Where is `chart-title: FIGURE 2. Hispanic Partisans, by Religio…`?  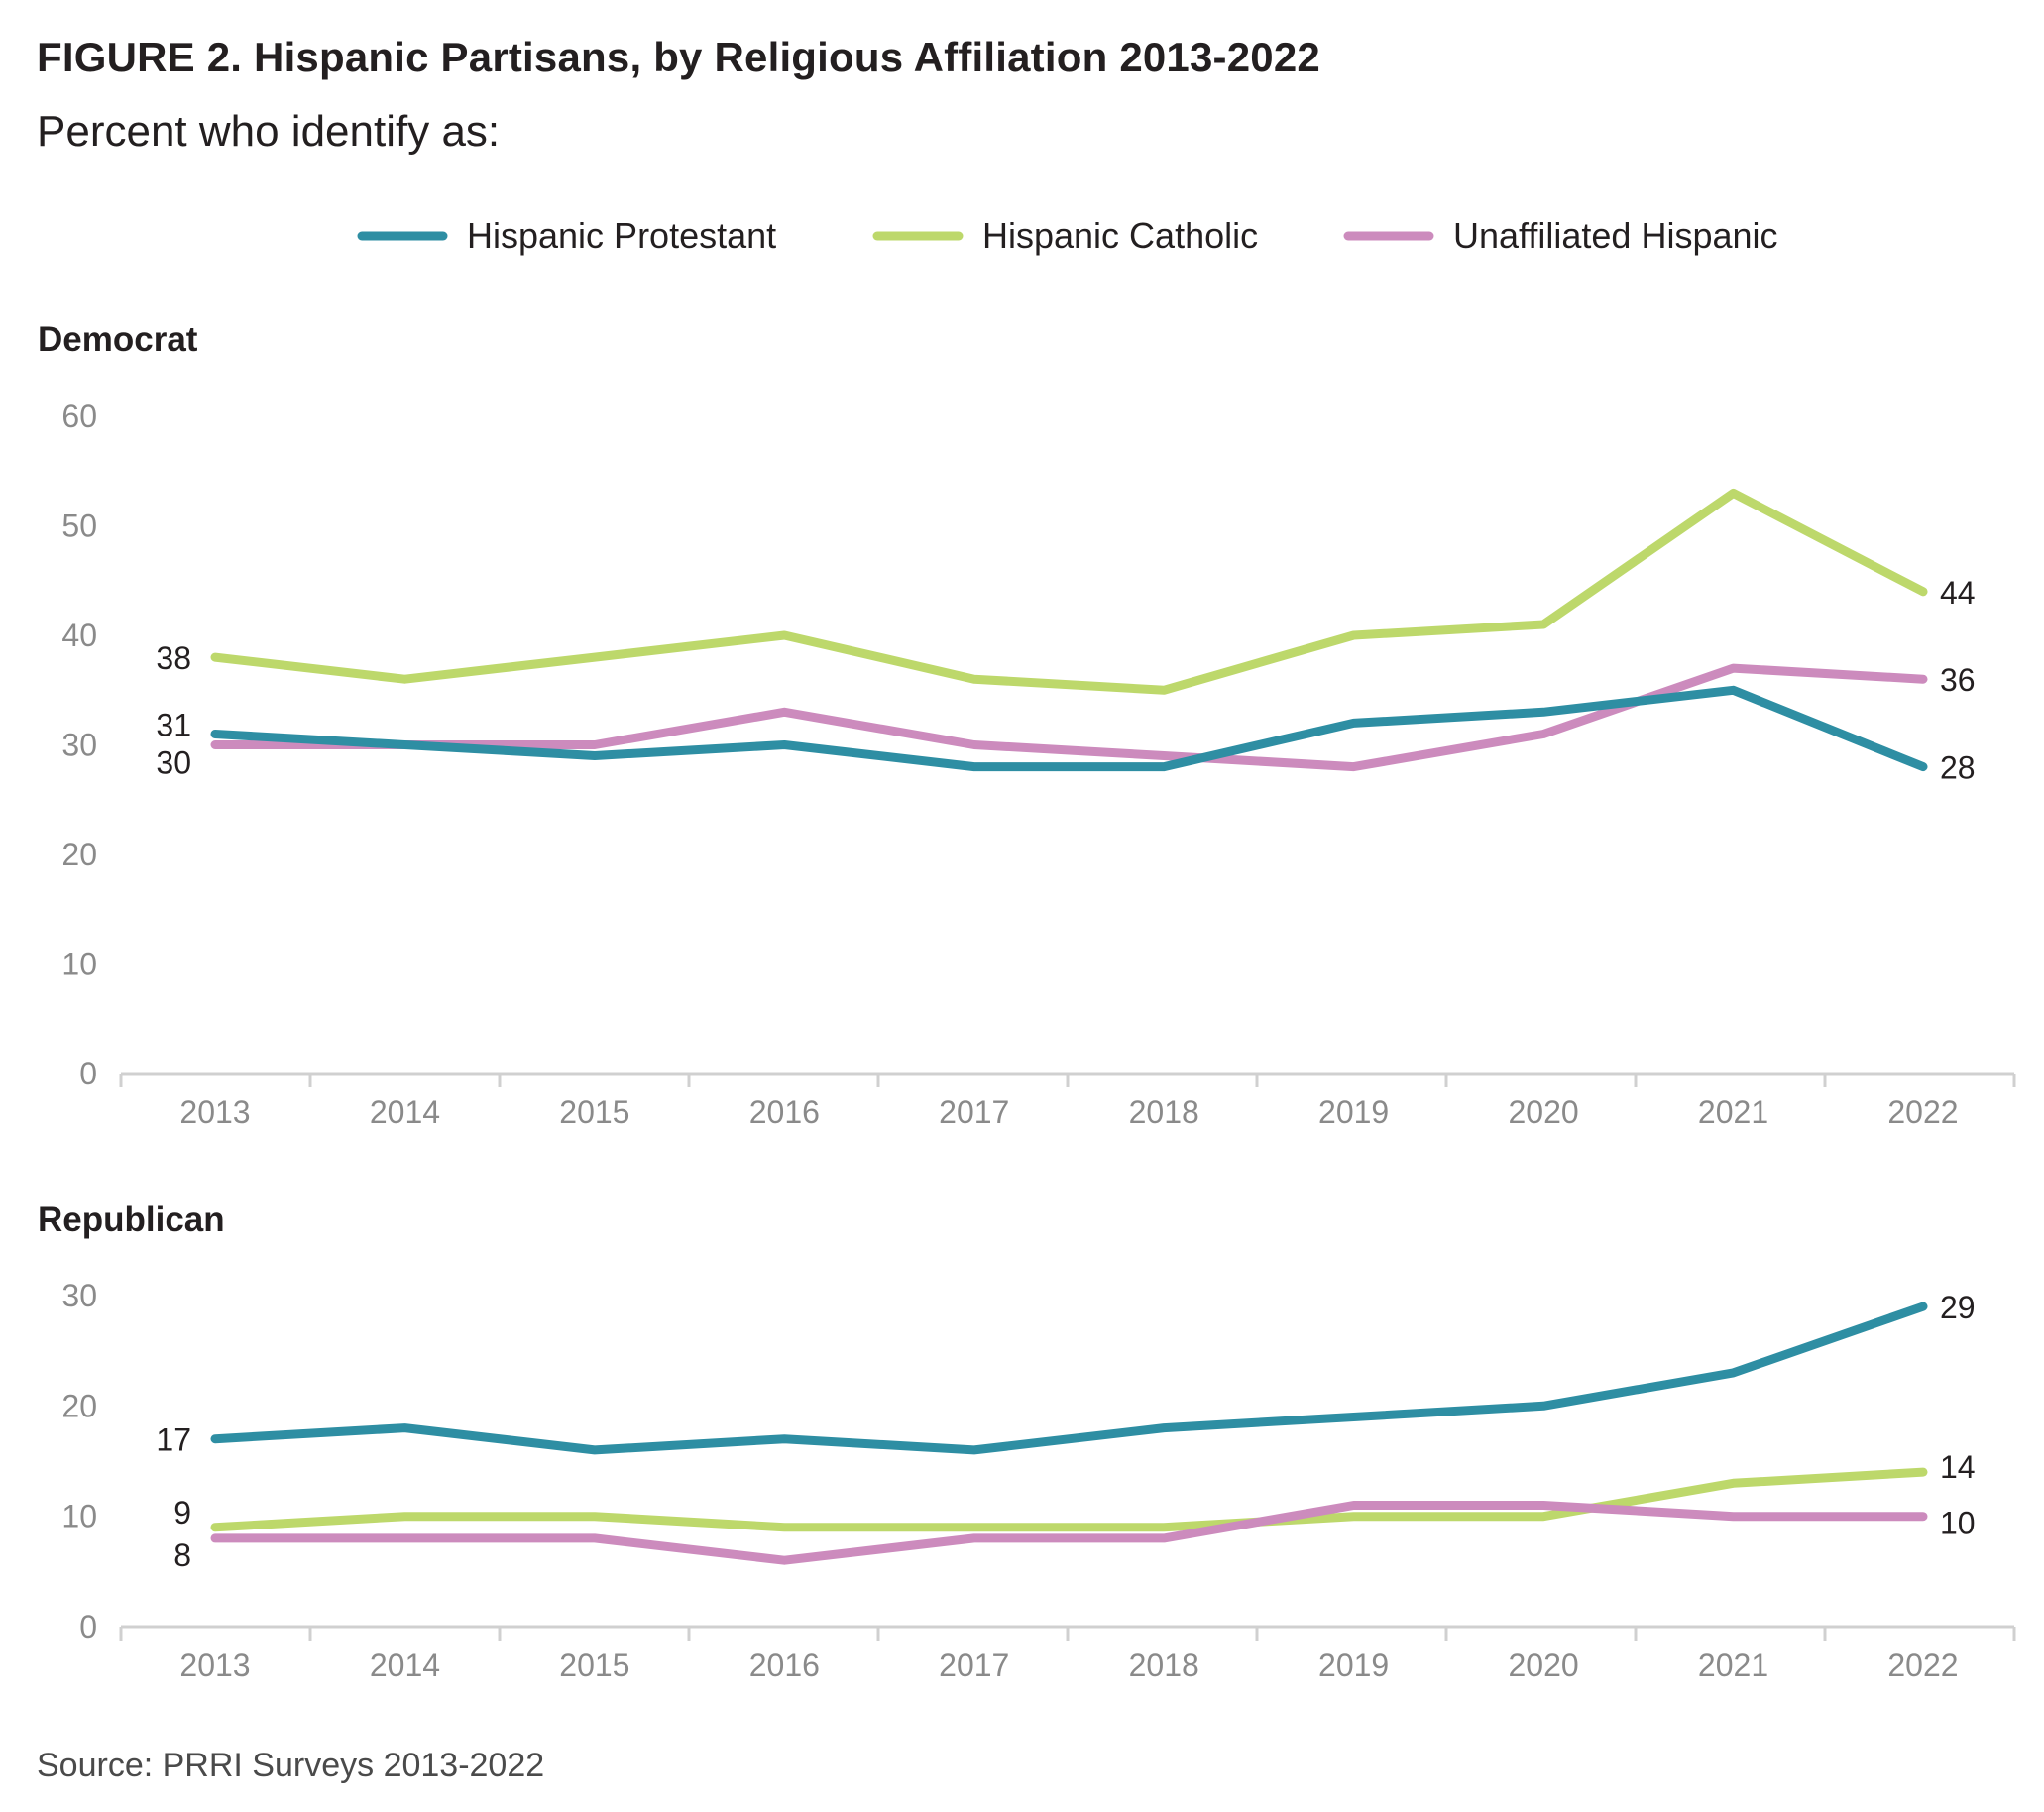 chart-title: FIGURE 2. Hispanic Partisans, by Religio… is located at coordinates (678, 57).